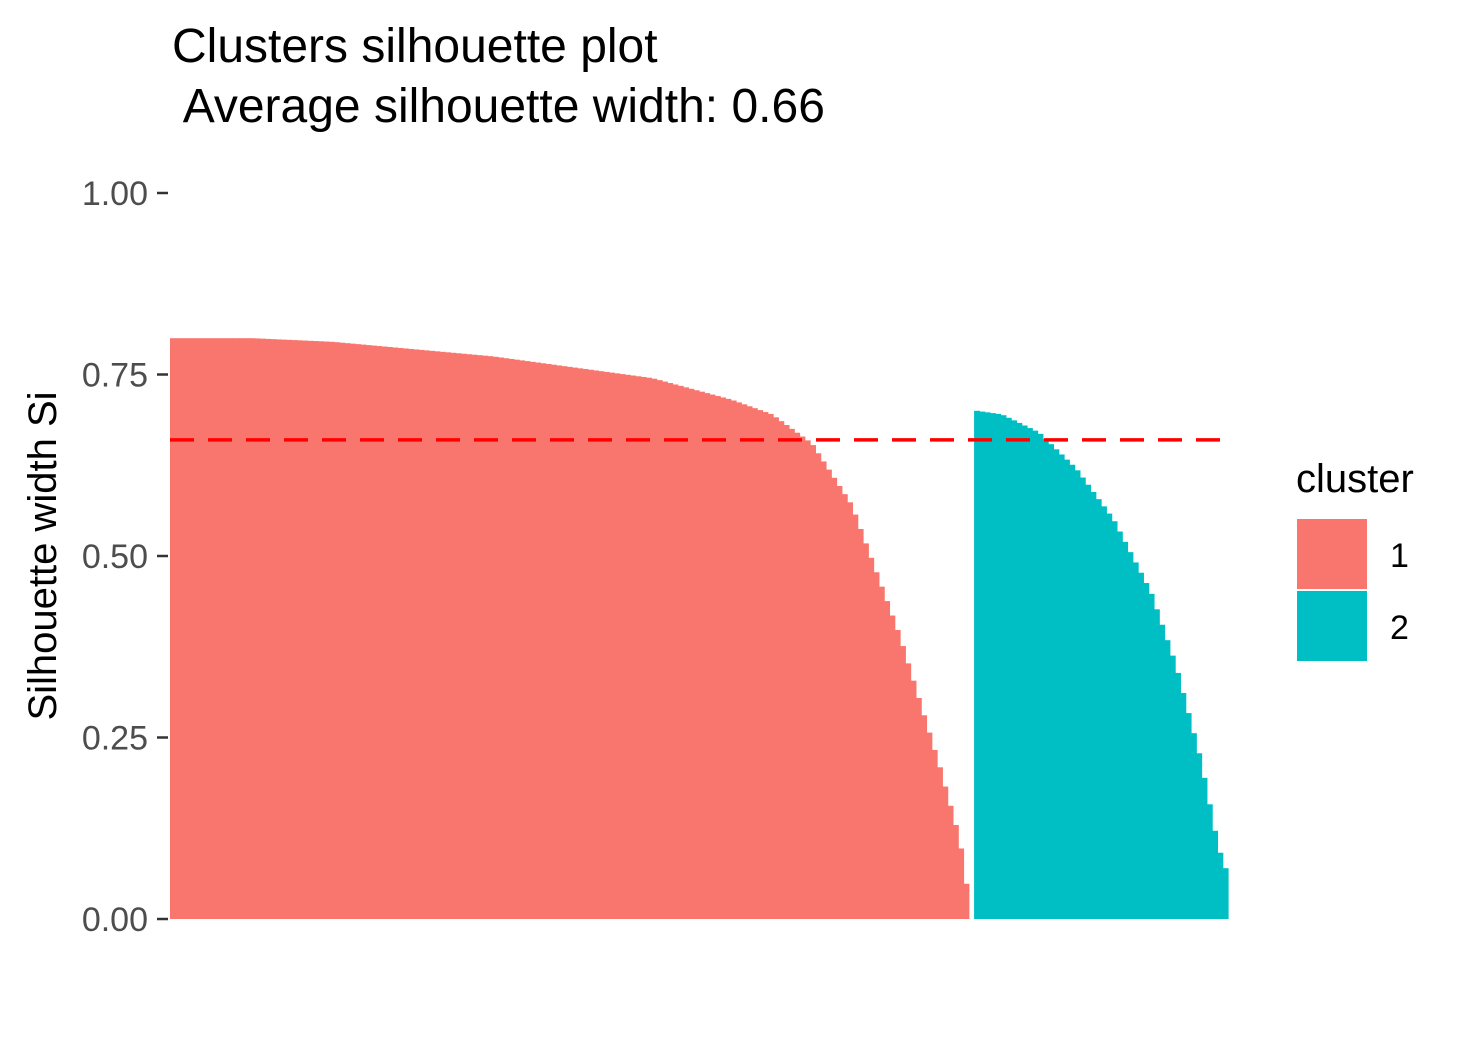 The width and height of the screenshot is (1478, 1047). Describe the element at coordinates (1399, 628) in the screenshot. I see `legend-label-cluster-2: 2` at that location.